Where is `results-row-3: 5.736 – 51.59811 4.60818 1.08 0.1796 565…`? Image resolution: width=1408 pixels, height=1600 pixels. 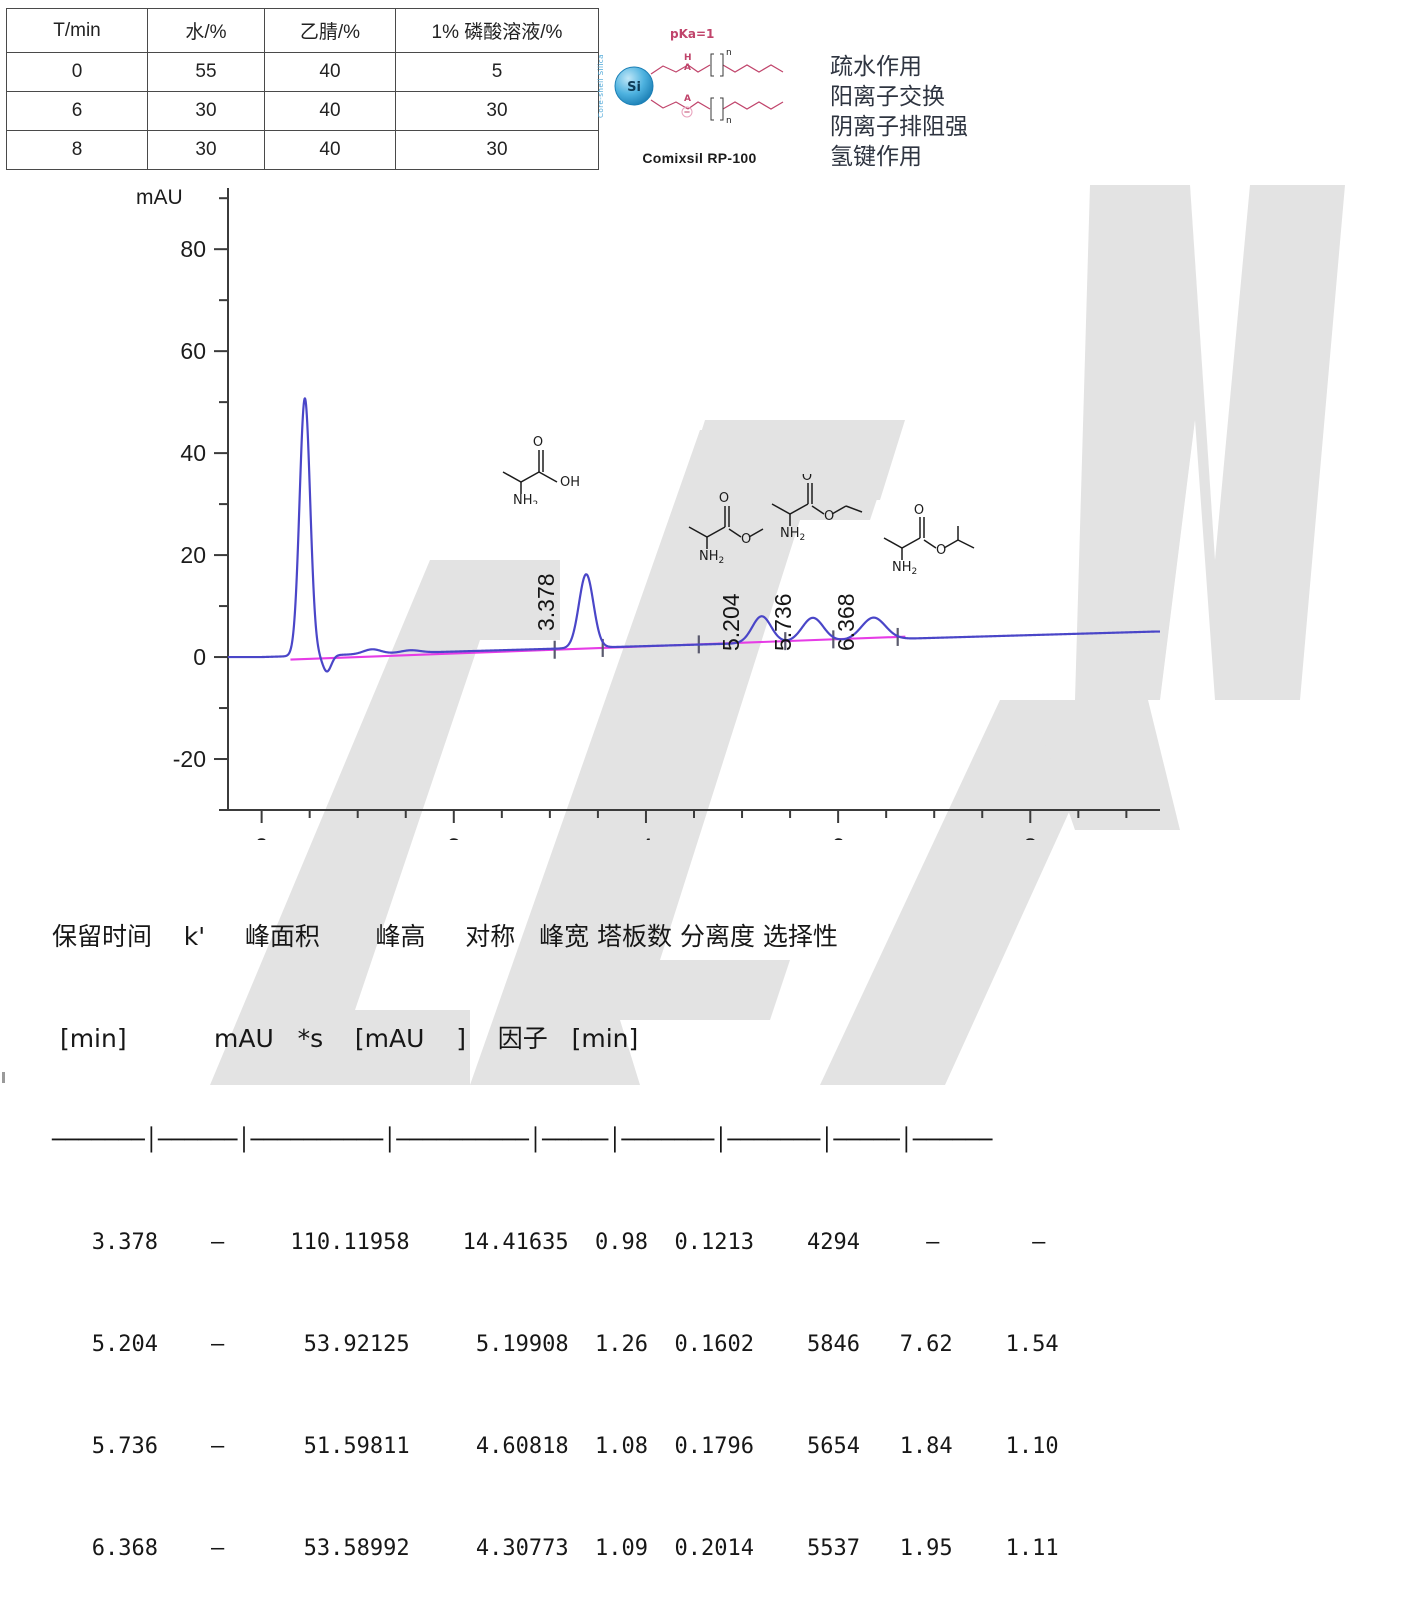 results-row-3: 5.736 – 51.59811 4.60818 1.08 0.1796 565… is located at coordinates (555, 1446).